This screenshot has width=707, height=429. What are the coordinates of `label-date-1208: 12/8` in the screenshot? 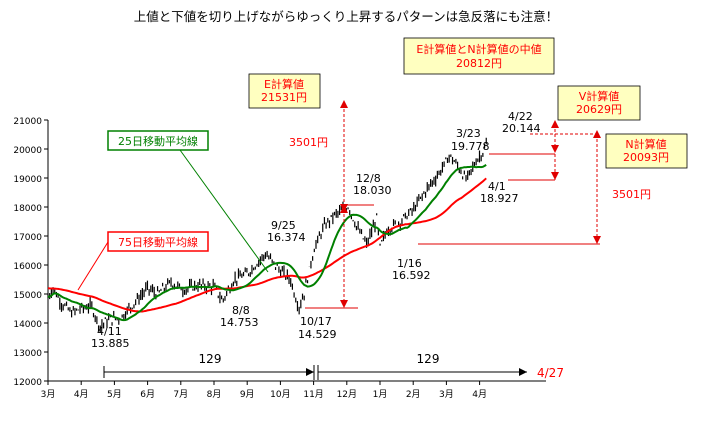 It's located at (368, 178).